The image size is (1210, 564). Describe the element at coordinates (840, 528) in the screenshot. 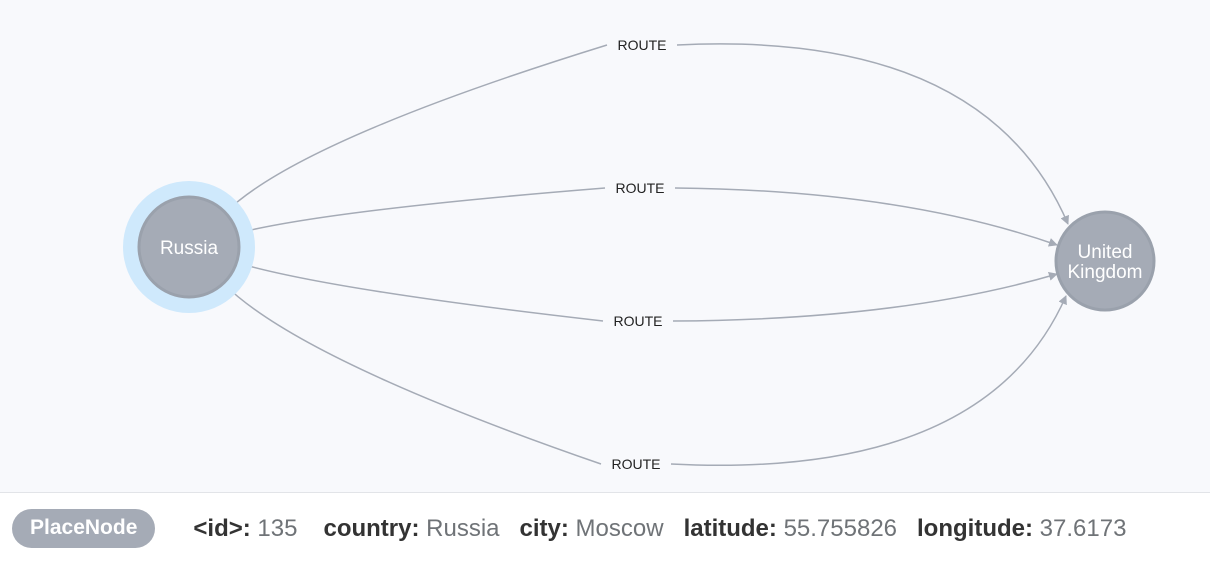

I see `property-value: 55.755826` at that location.